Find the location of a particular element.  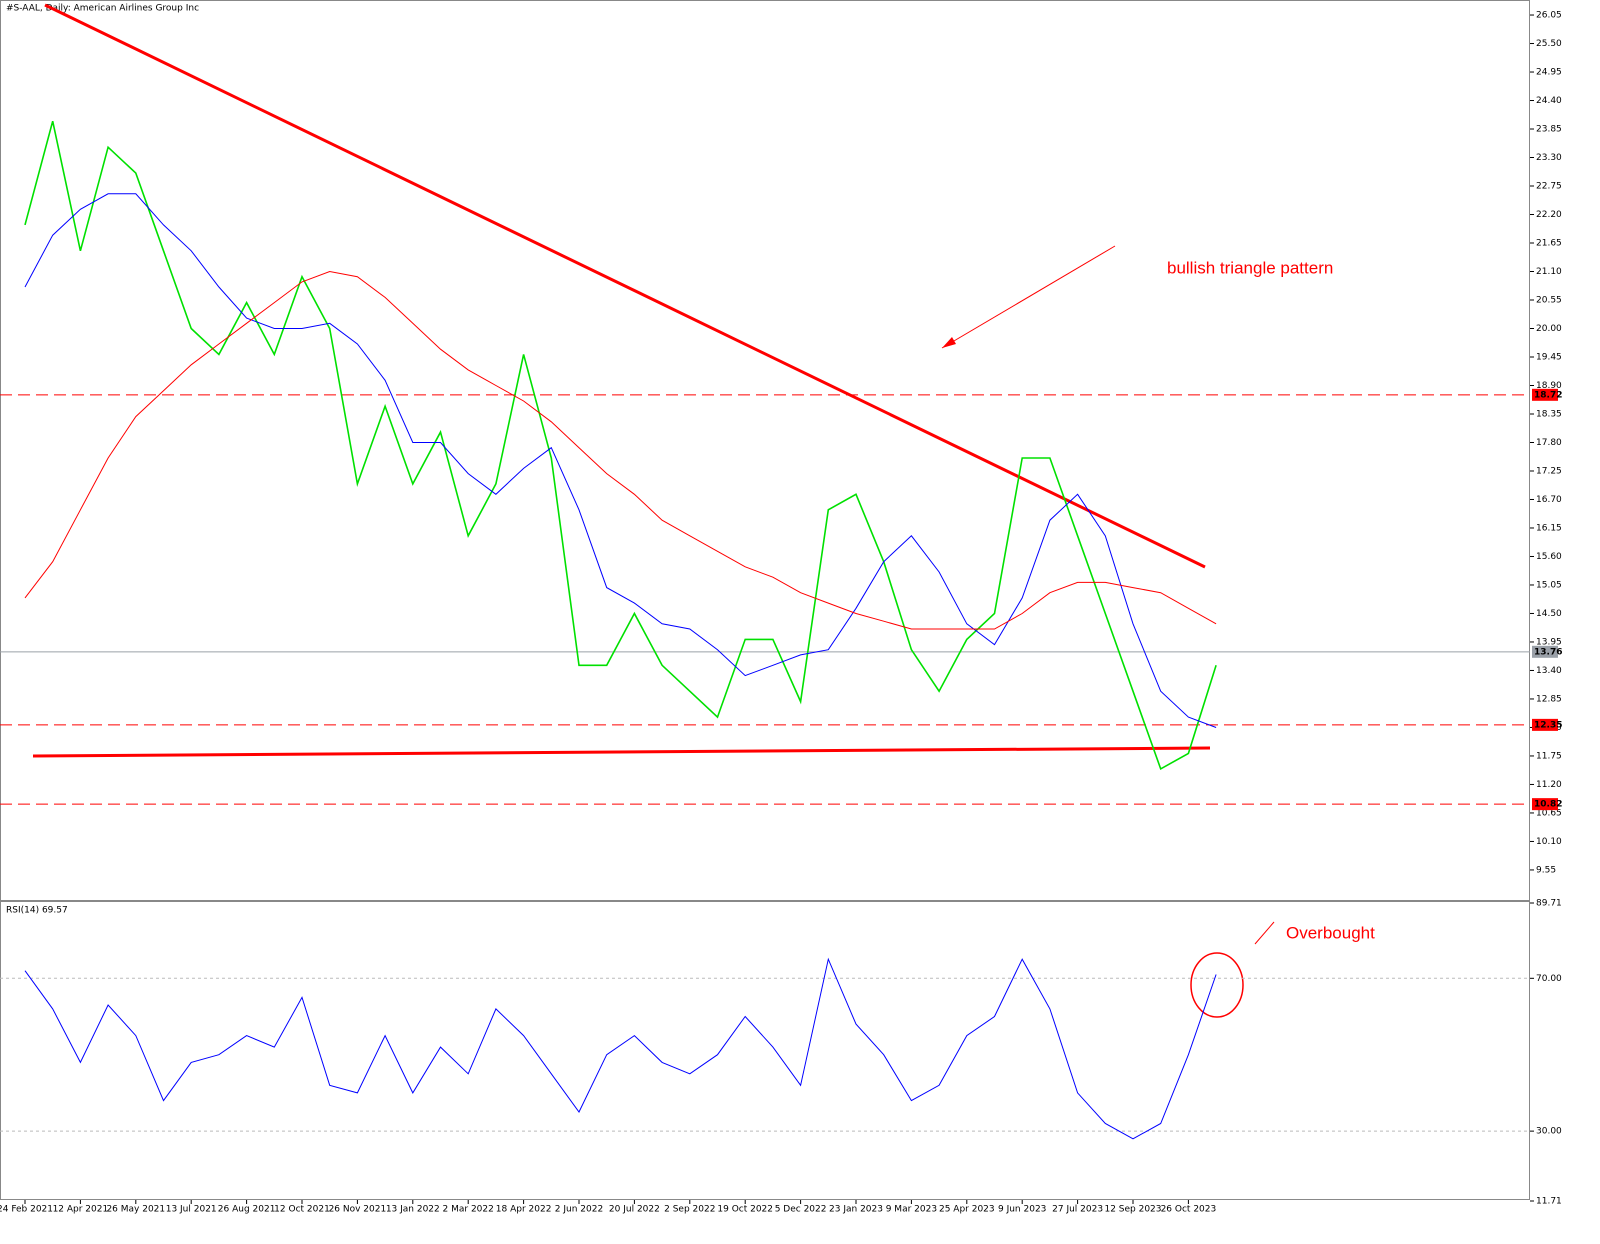

y-tick-label: 89.71 is located at coordinates (1549, 904).